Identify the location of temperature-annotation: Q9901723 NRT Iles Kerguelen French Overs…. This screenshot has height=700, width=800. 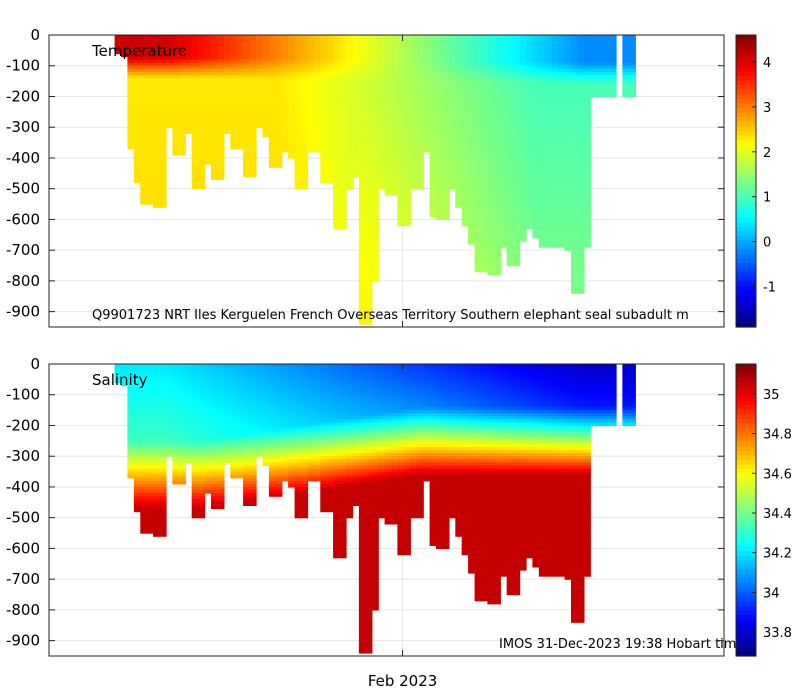
(390, 315).